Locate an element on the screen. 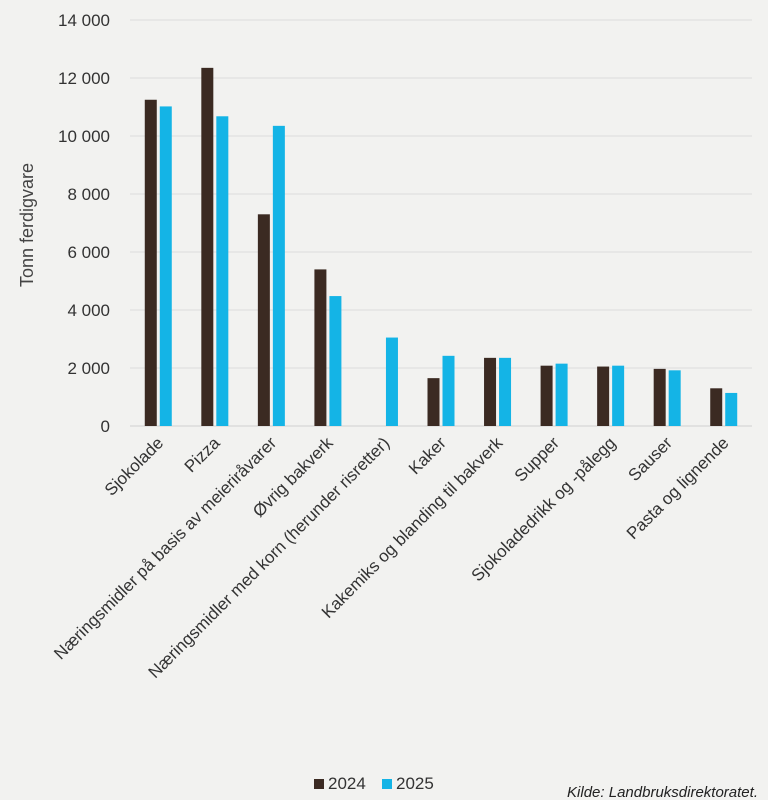 Image resolution: width=768 pixels, height=800 pixels. y-tick-label: 10 000 is located at coordinates (84, 136).